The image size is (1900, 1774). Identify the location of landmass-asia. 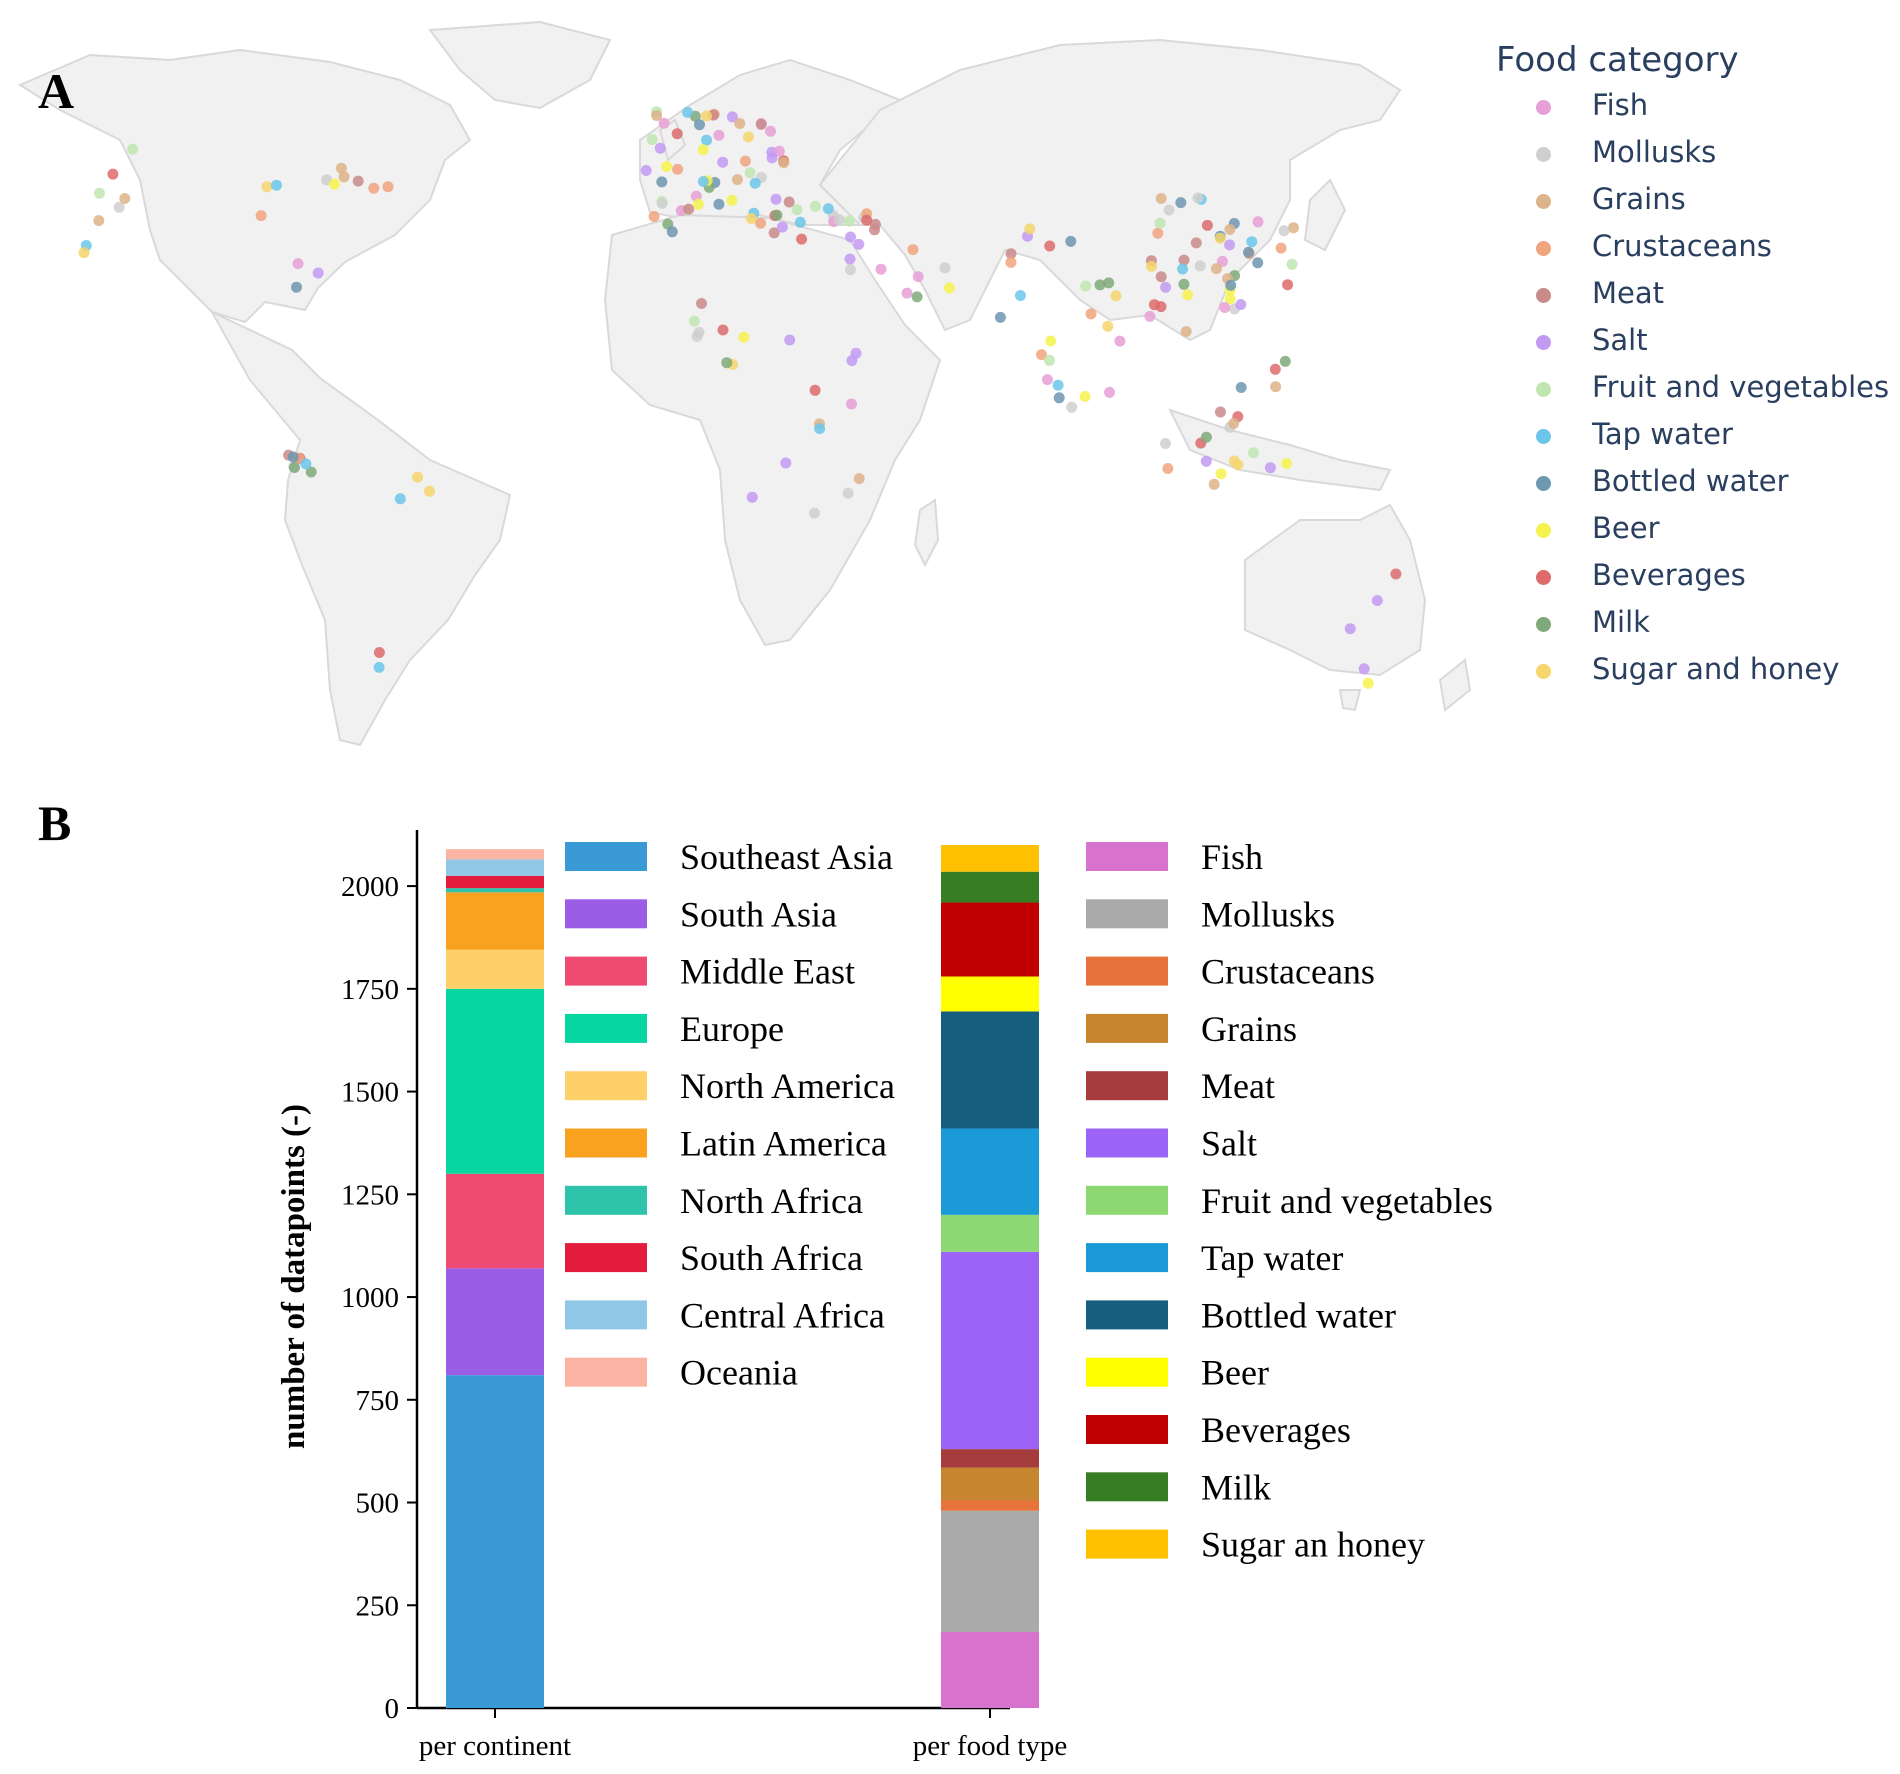
(1110, 190).